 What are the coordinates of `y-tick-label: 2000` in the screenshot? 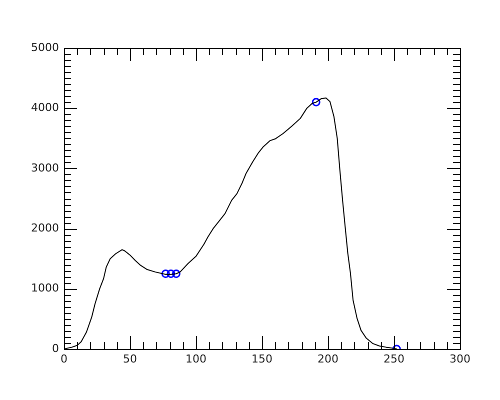 It's located at (45, 227).